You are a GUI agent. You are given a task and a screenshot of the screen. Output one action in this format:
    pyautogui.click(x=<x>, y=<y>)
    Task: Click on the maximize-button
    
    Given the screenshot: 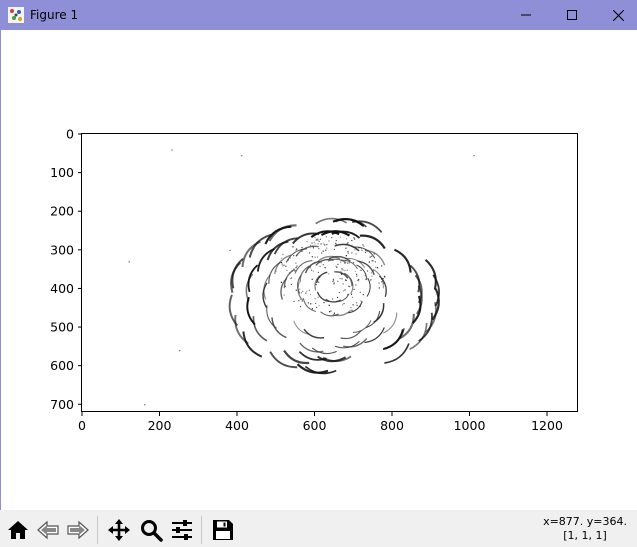 What is the action you would take?
    pyautogui.click(x=572, y=15)
    